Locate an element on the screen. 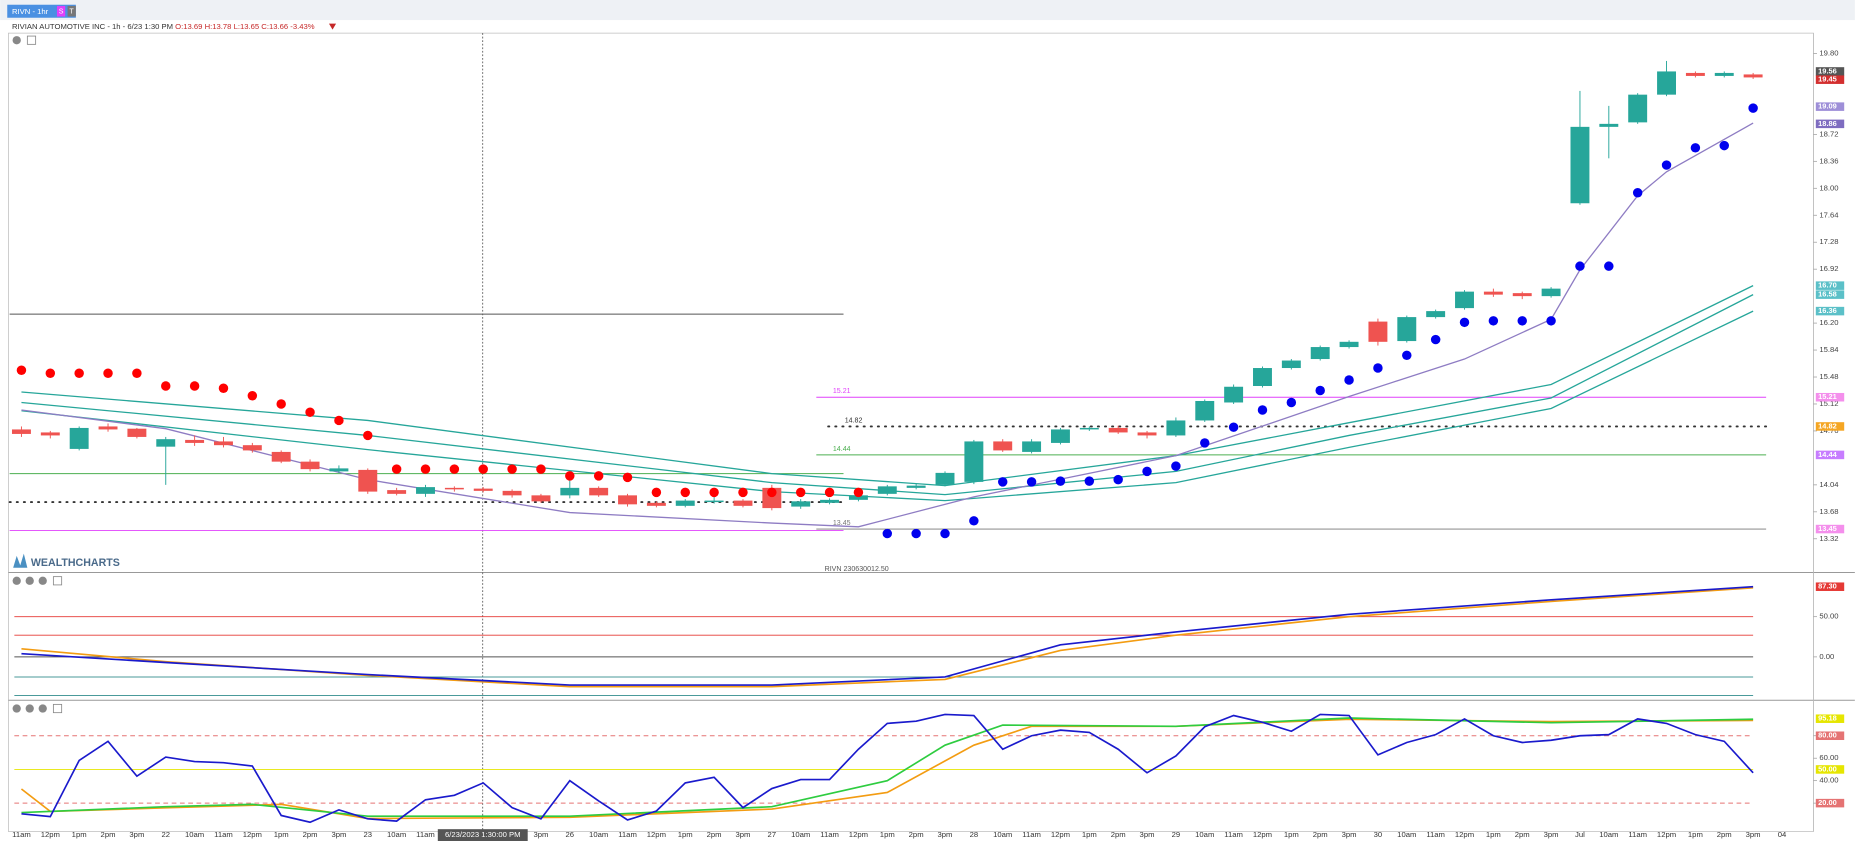 The image size is (1855, 841). price-label: 14.44 is located at coordinates (1827, 454).